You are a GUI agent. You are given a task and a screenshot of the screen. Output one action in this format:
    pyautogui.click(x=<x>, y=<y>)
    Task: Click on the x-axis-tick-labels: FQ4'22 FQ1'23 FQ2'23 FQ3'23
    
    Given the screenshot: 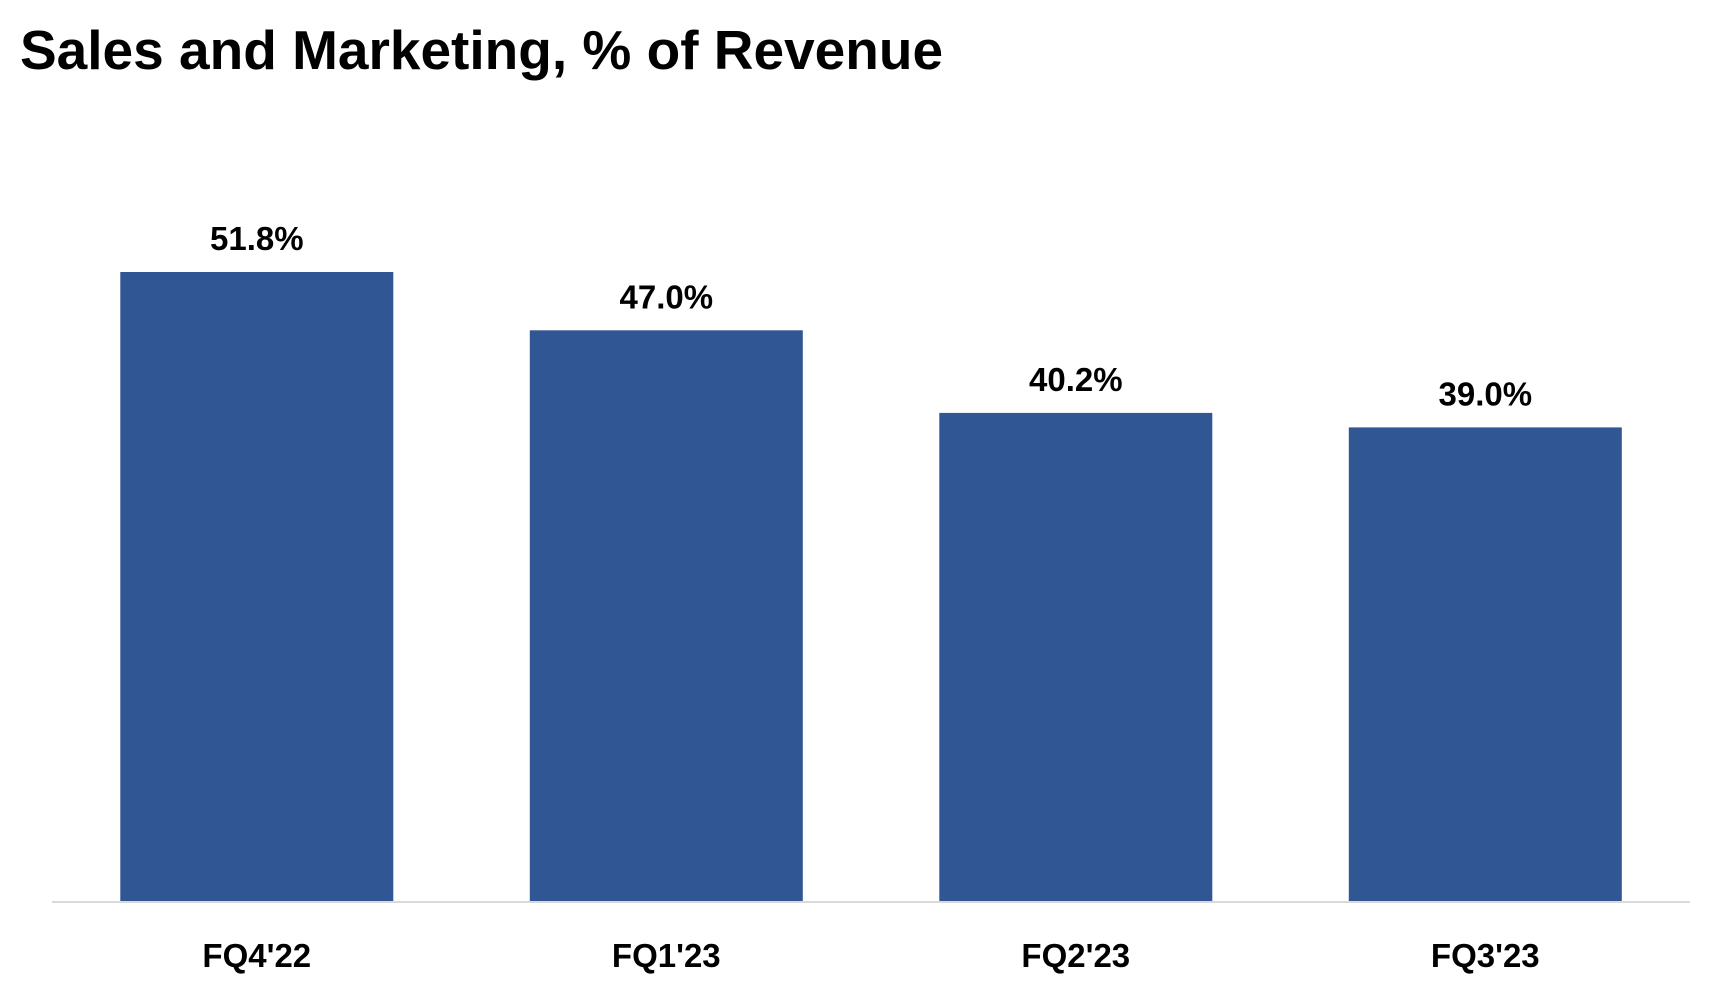 What is the action you would take?
    pyautogui.click(x=870, y=955)
    